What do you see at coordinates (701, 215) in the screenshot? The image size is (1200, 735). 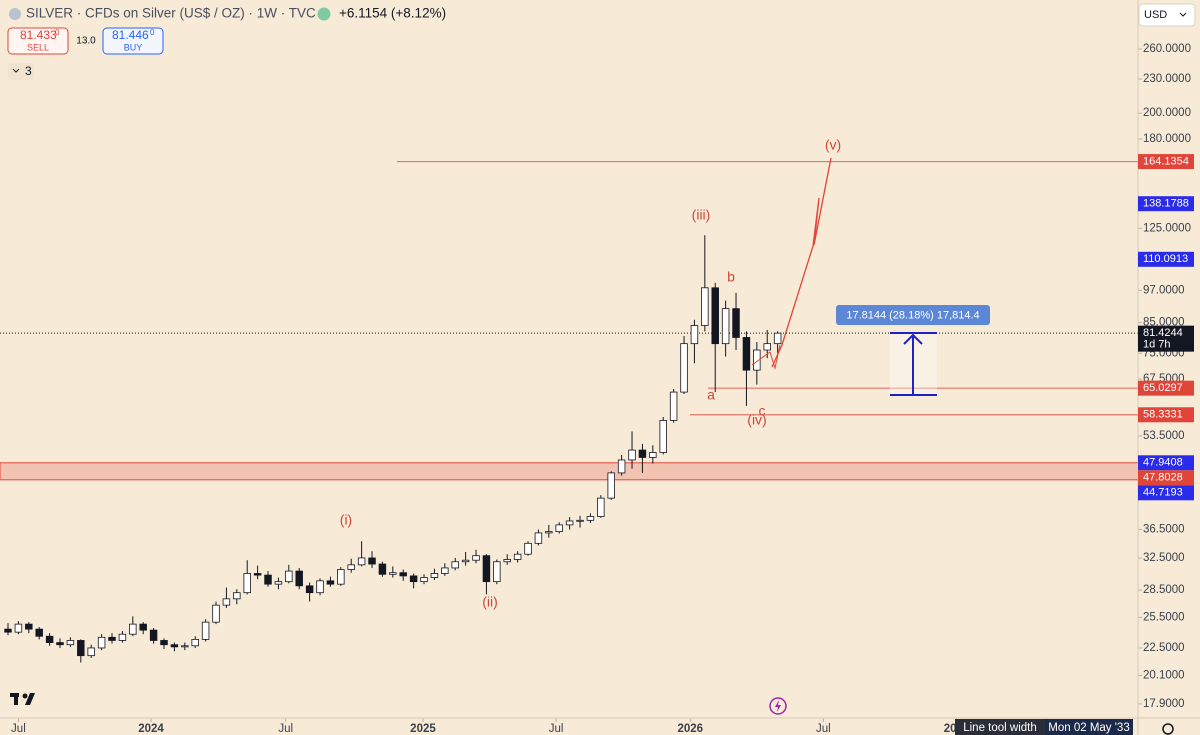 I see `wave-label: (iii)` at bounding box center [701, 215].